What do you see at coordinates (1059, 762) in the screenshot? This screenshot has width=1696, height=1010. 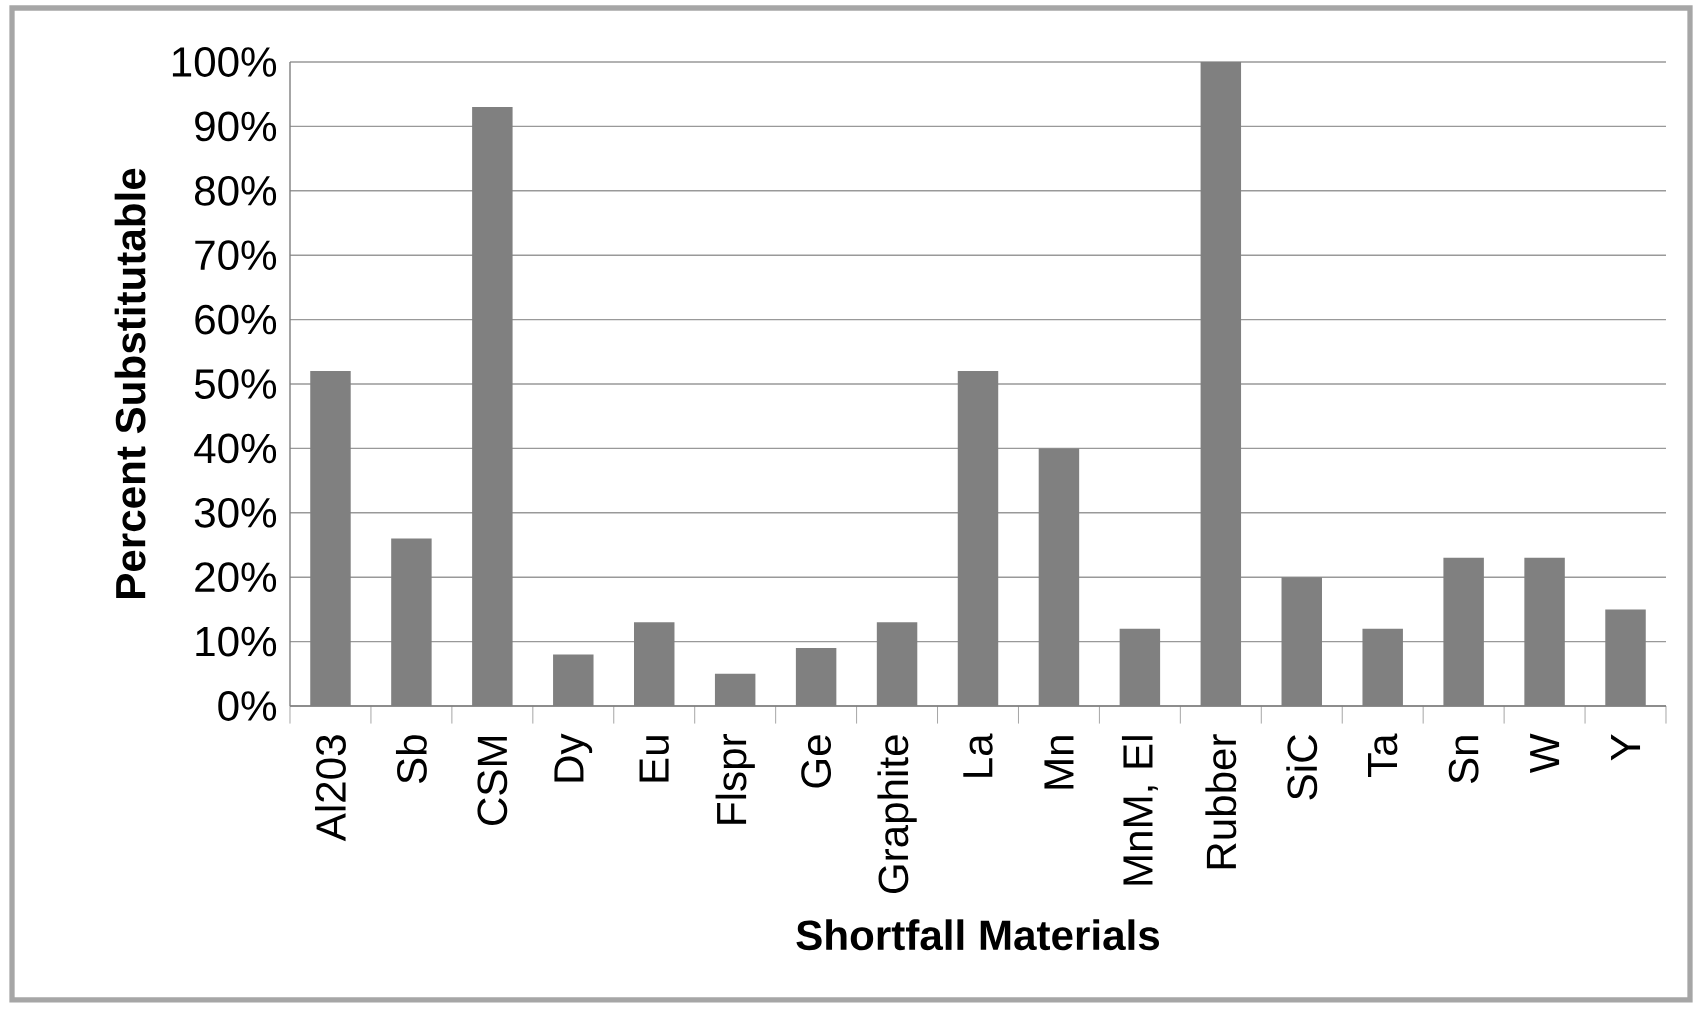 I see `x-tick-label: Mn` at bounding box center [1059, 762].